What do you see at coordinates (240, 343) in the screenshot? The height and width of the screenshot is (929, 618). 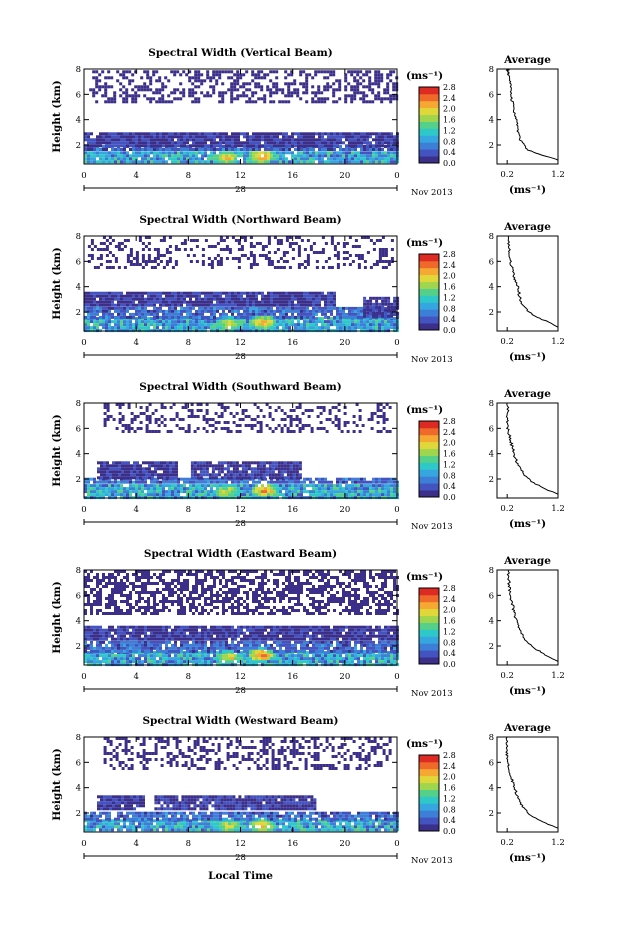 I see `x-tick-label: 12` at bounding box center [240, 343].